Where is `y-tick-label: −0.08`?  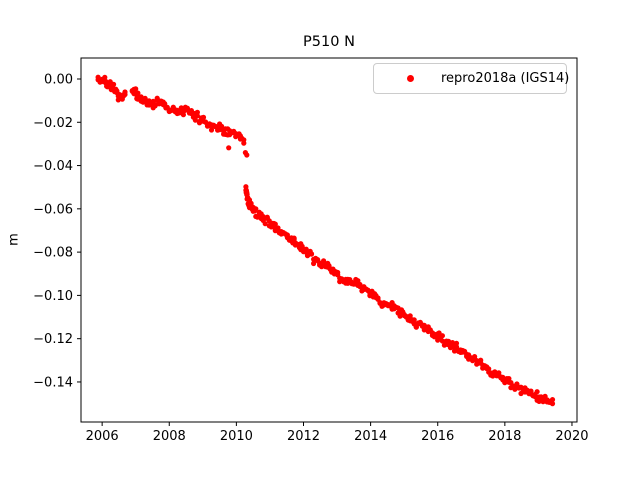
y-tick-label: −0.08 is located at coordinates (53, 253).